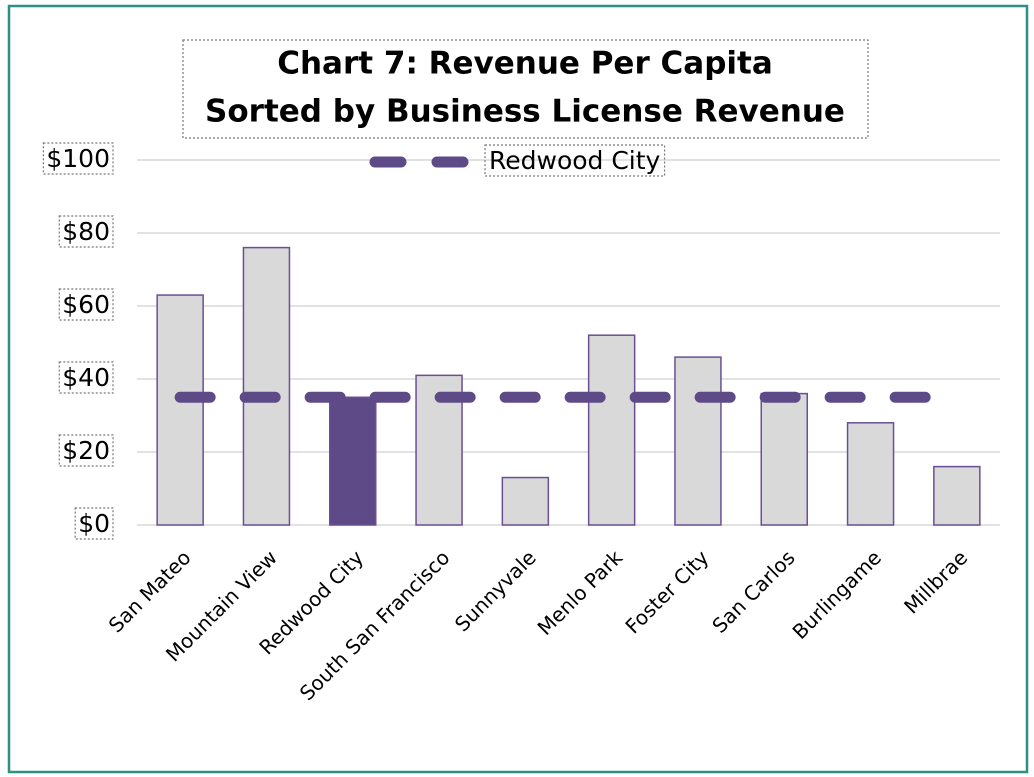  I want to click on y-tick-label: $20, so click(86, 450).